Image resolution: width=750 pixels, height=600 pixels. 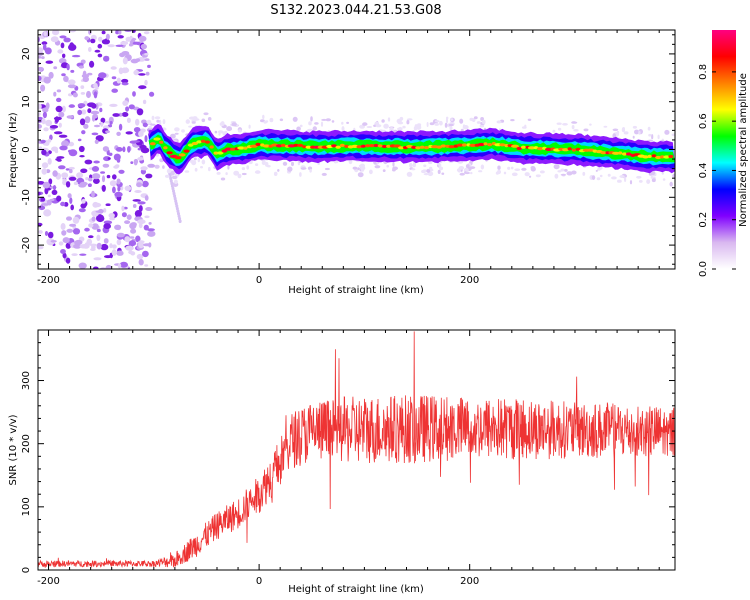 What do you see at coordinates (13, 449) in the screenshot?
I see `snr-y-label: SNR (10 * v/v)` at bounding box center [13, 449].